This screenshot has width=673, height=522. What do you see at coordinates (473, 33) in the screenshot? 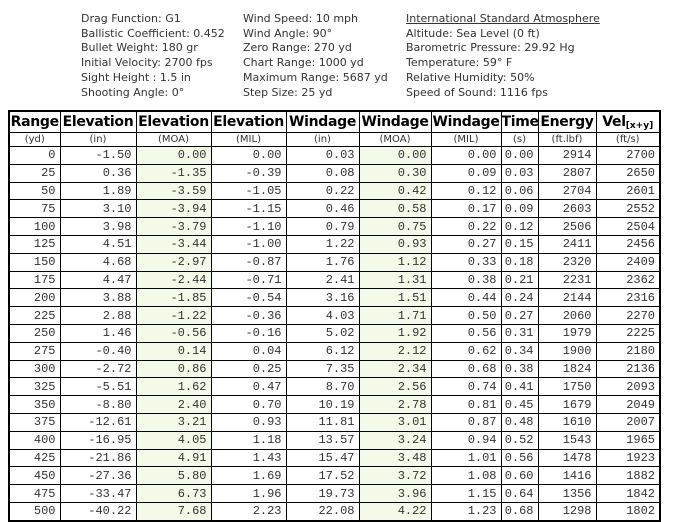
I see `info-line: Altitude: Sea Level (0 ft)` at bounding box center [473, 33].